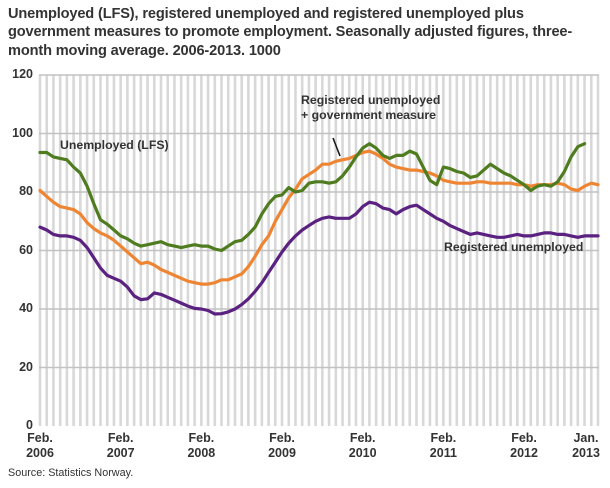 The width and height of the screenshot is (610, 488). What do you see at coordinates (114, 145) in the screenshot?
I see `series-label-lfs: Unemployed (LFS)` at bounding box center [114, 145].